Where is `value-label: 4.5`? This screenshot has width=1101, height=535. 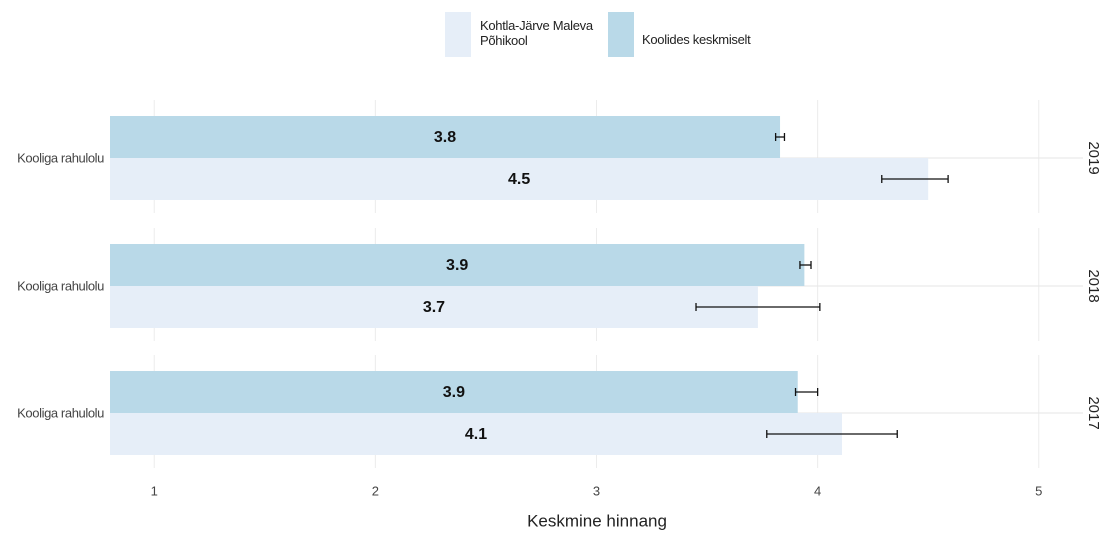 value-label: 4.5 is located at coordinates (519, 179).